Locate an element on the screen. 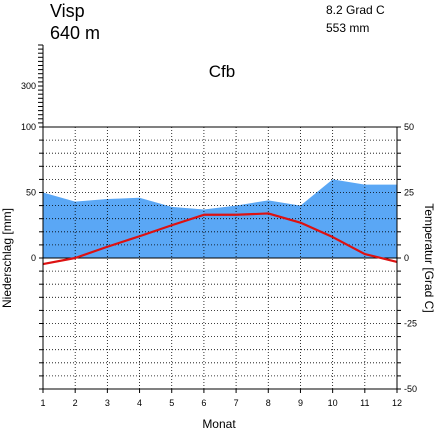  x-tick-label: 8 is located at coordinates (268, 403).